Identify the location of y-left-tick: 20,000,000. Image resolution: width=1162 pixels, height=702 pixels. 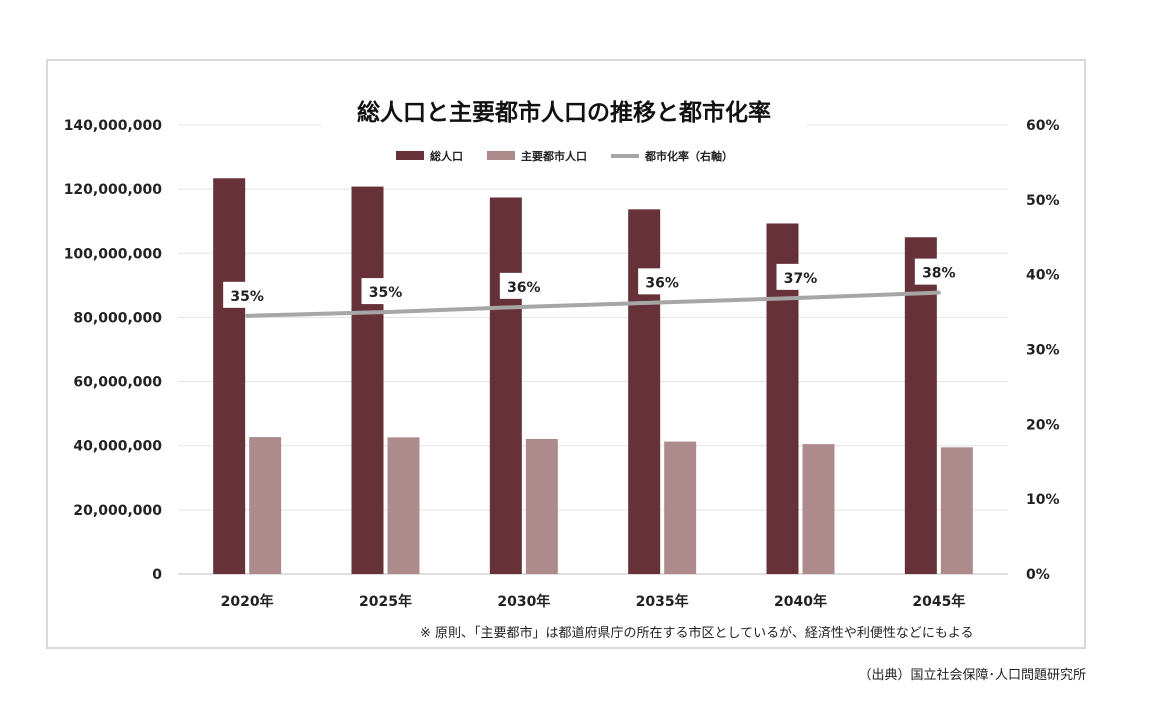
(117, 511).